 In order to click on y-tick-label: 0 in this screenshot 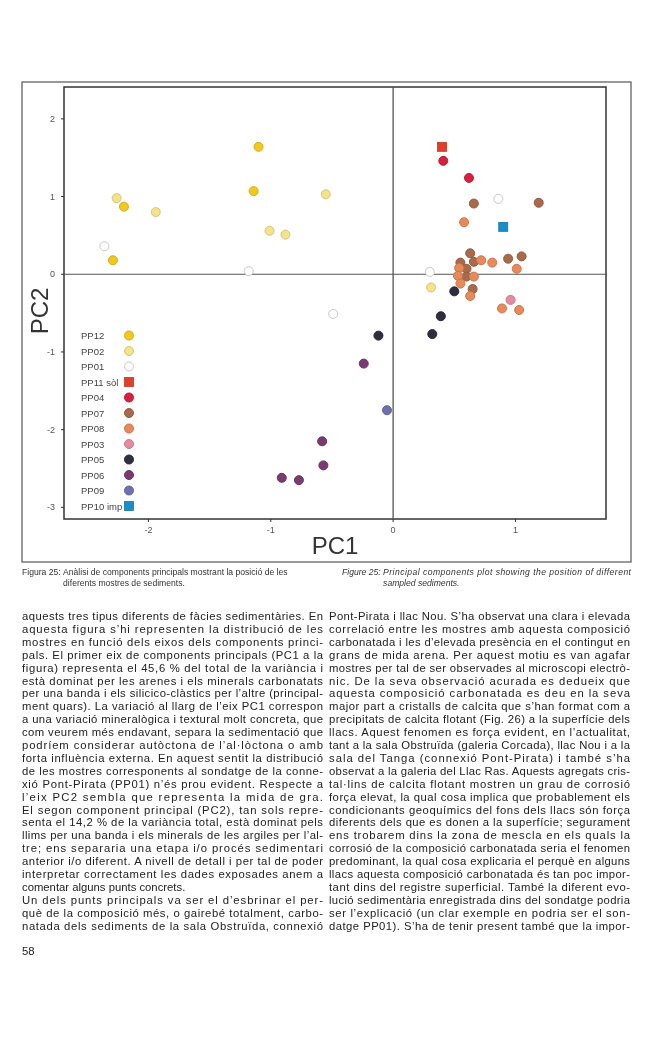, I will do `click(52, 274)`.